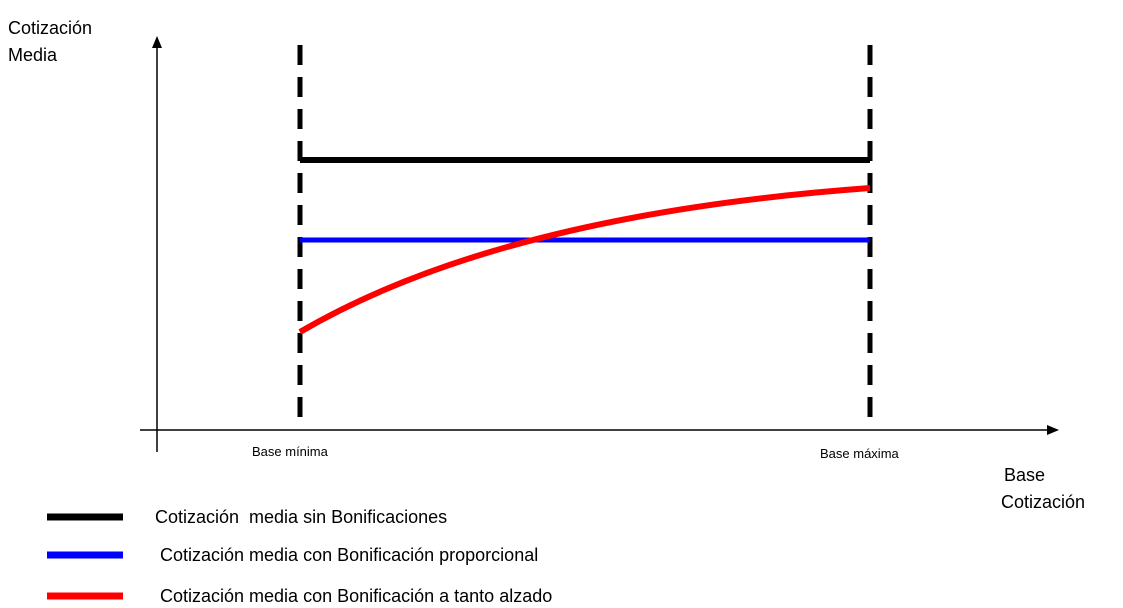  What do you see at coordinates (1043, 502) in the screenshot?
I see `x-axis-label: Cotización` at bounding box center [1043, 502].